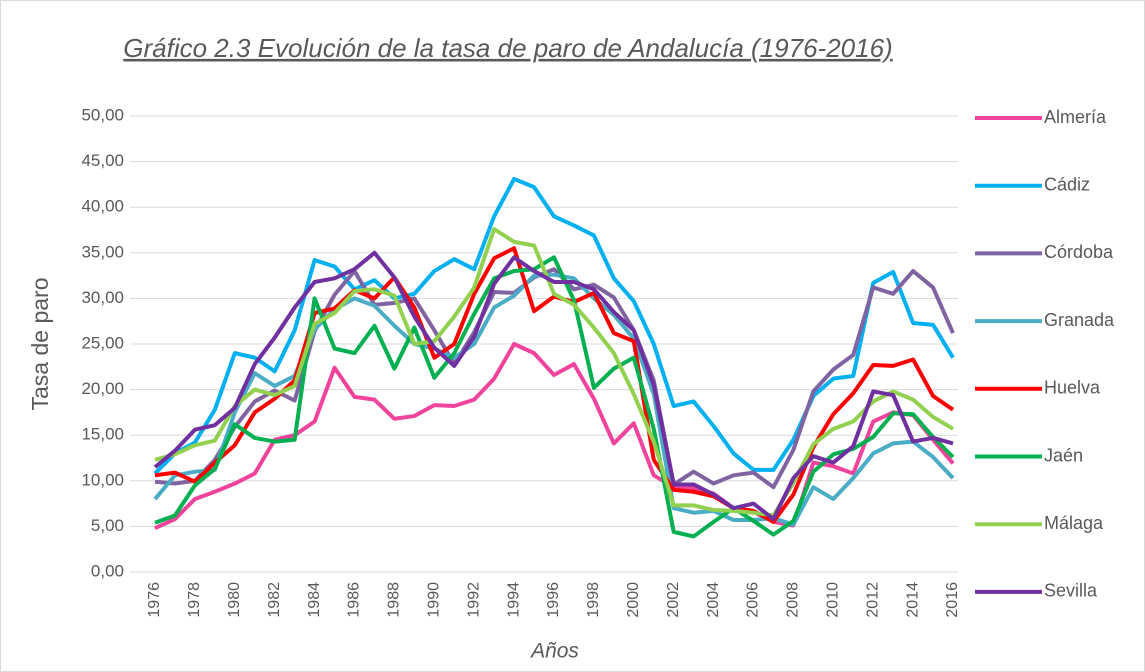  Describe the element at coordinates (40, 344) in the screenshot. I see `y-axis-title: Tasa de paro` at that location.